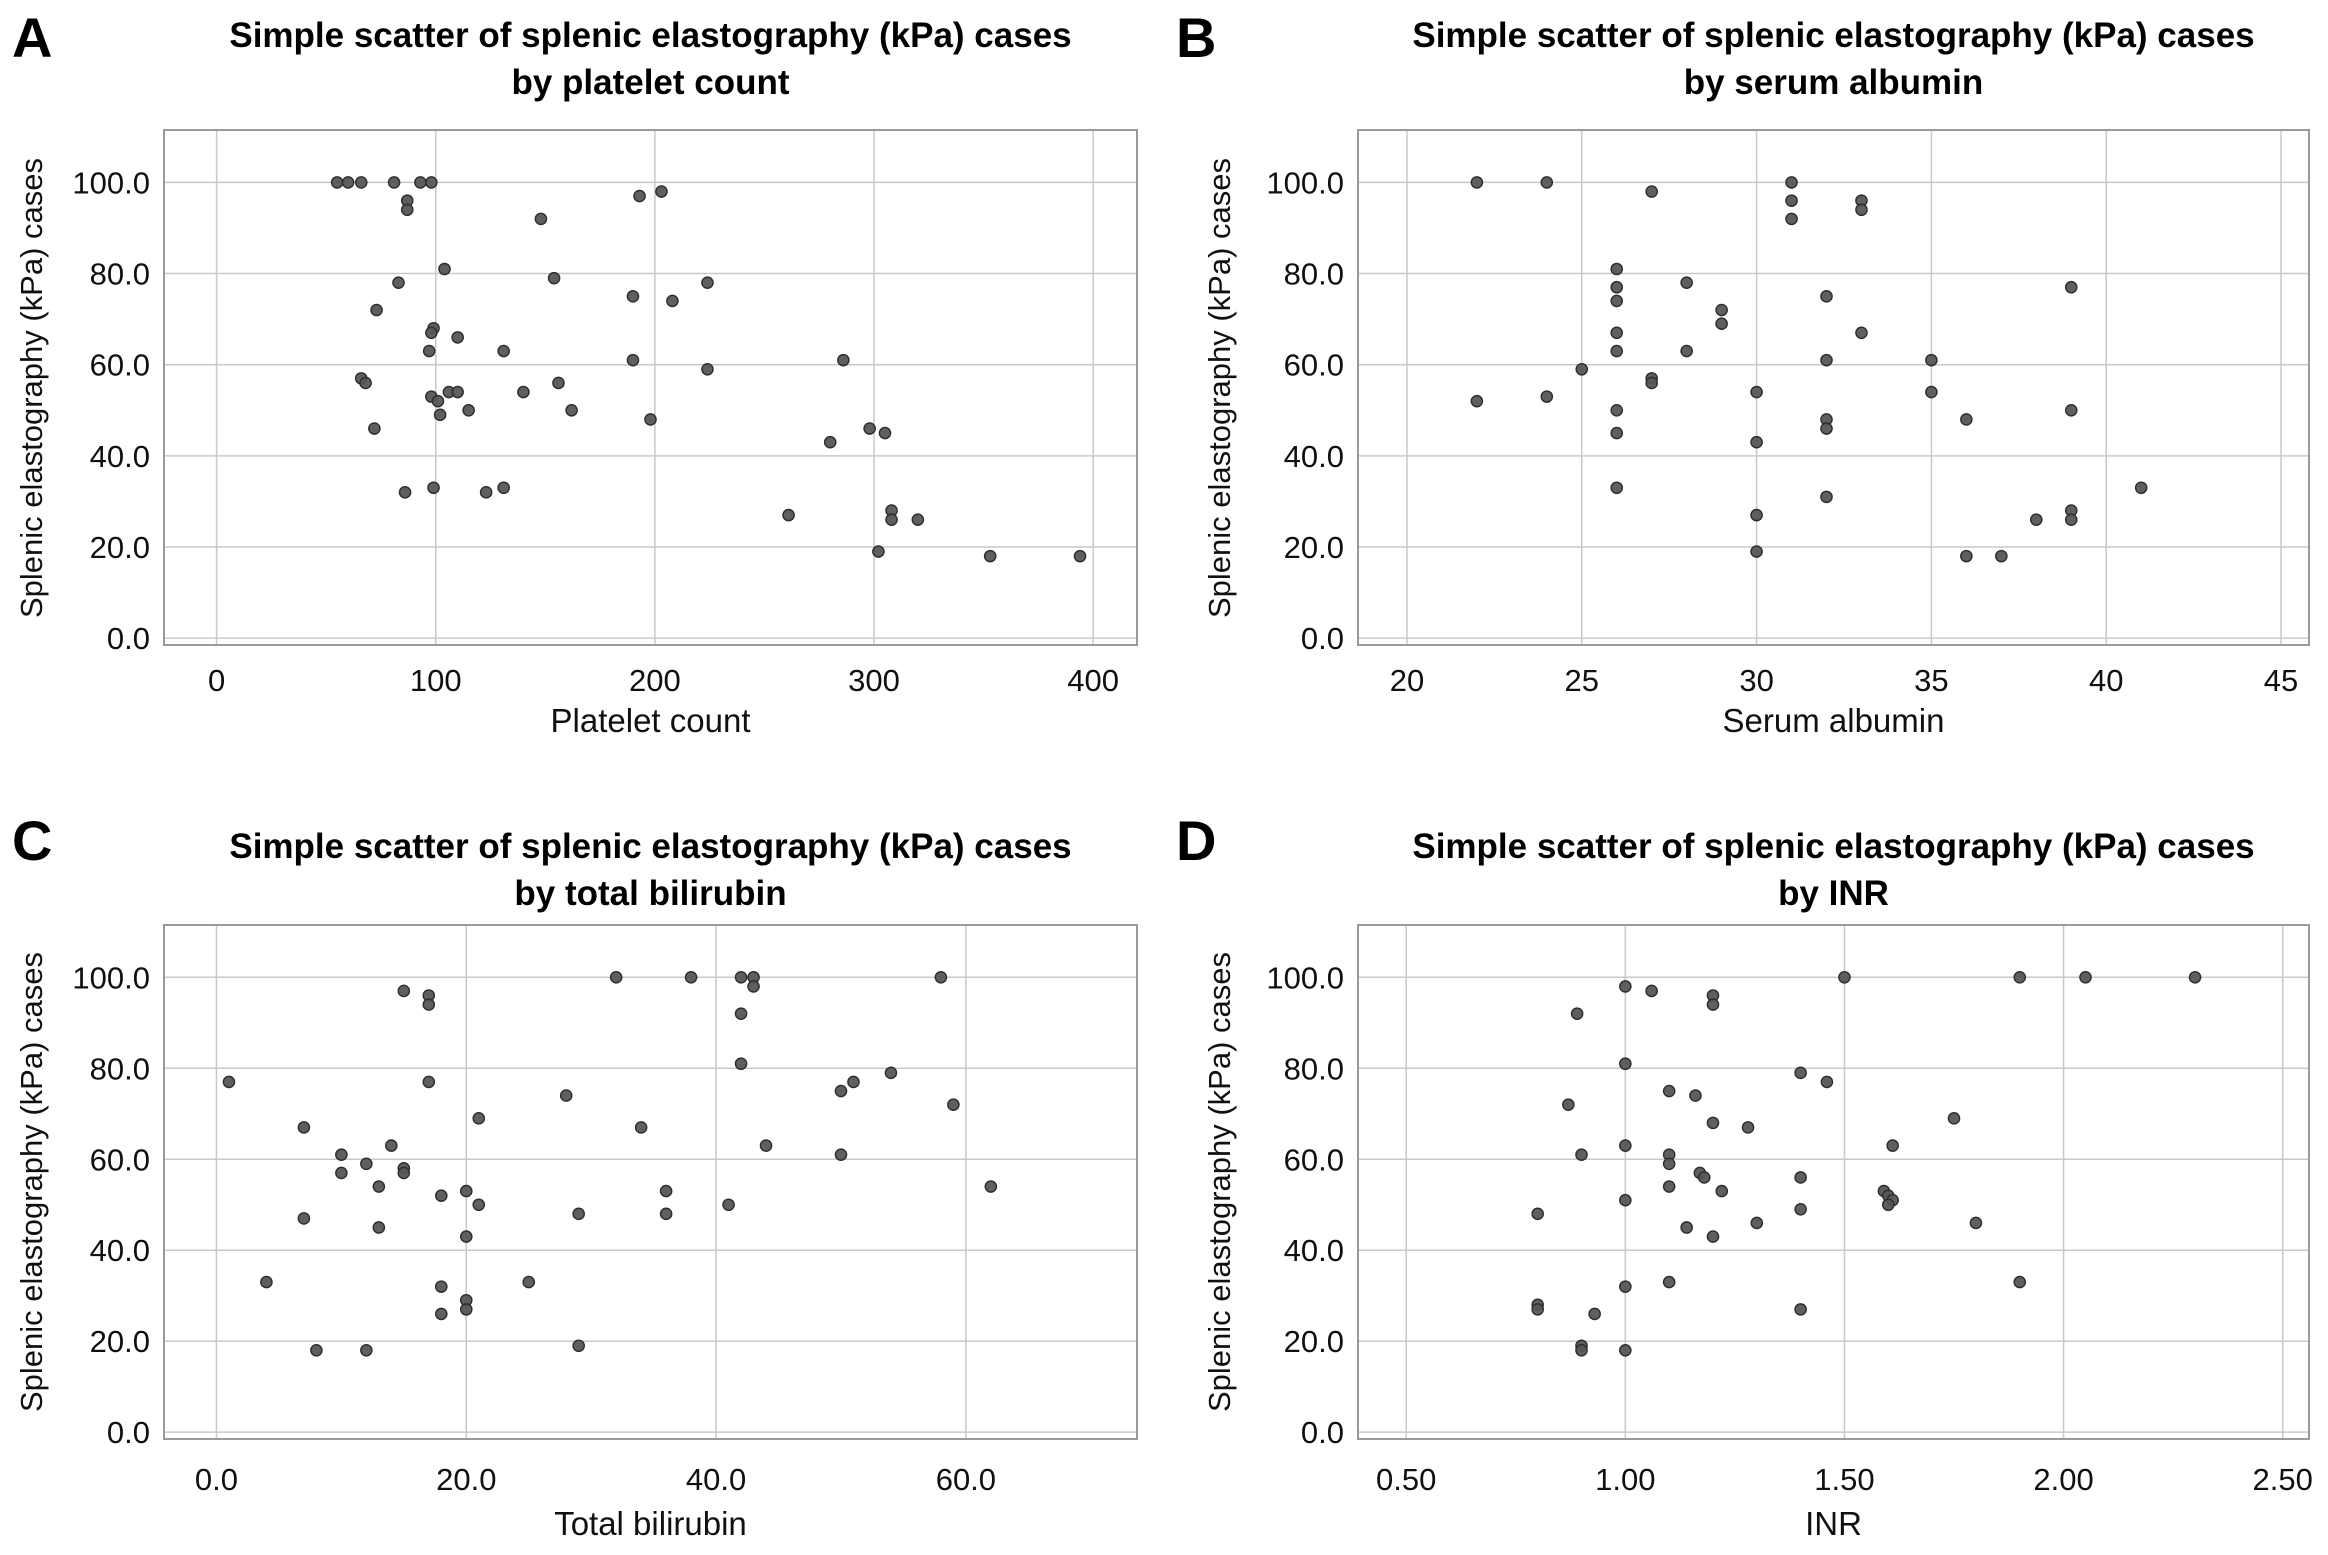 The height and width of the screenshot is (1555, 2328). I want to click on x-tick-label: 25, so click(1582, 680).